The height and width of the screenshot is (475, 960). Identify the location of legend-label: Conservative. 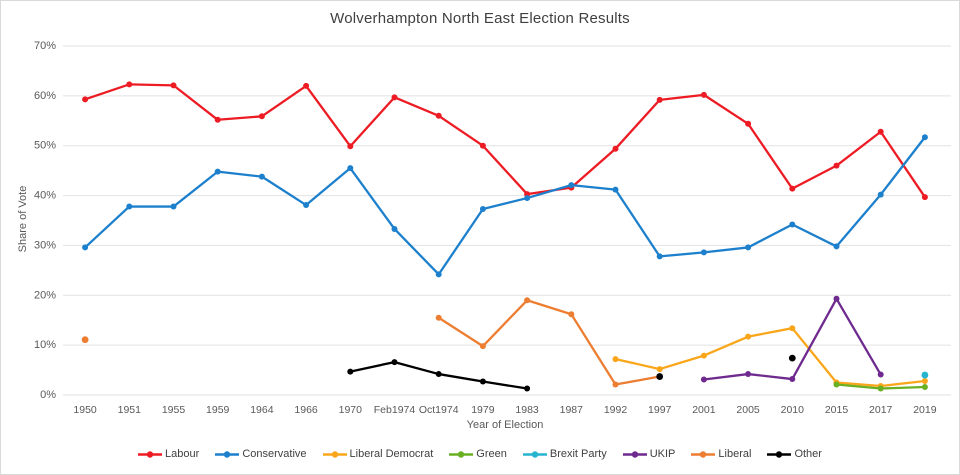
(274, 454).